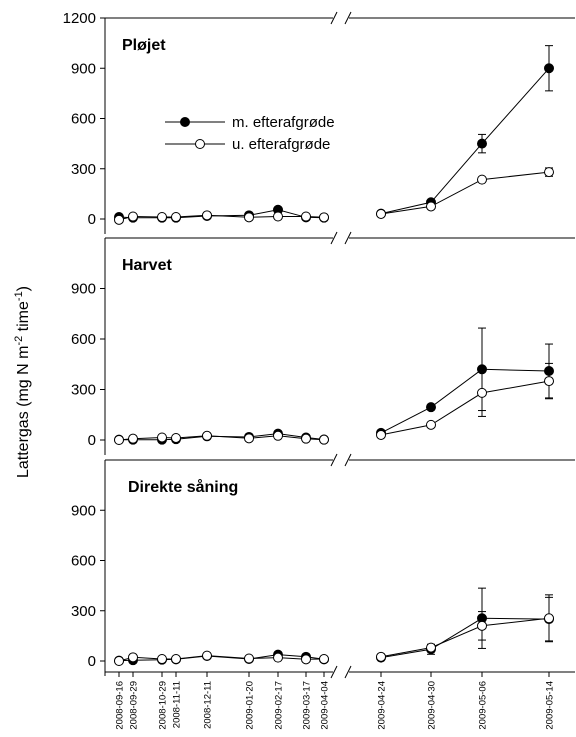 This screenshot has width=576, height=737. What do you see at coordinates (432, 705) in the screenshot?
I see `x-tick-label: 2009-04-30` at bounding box center [432, 705].